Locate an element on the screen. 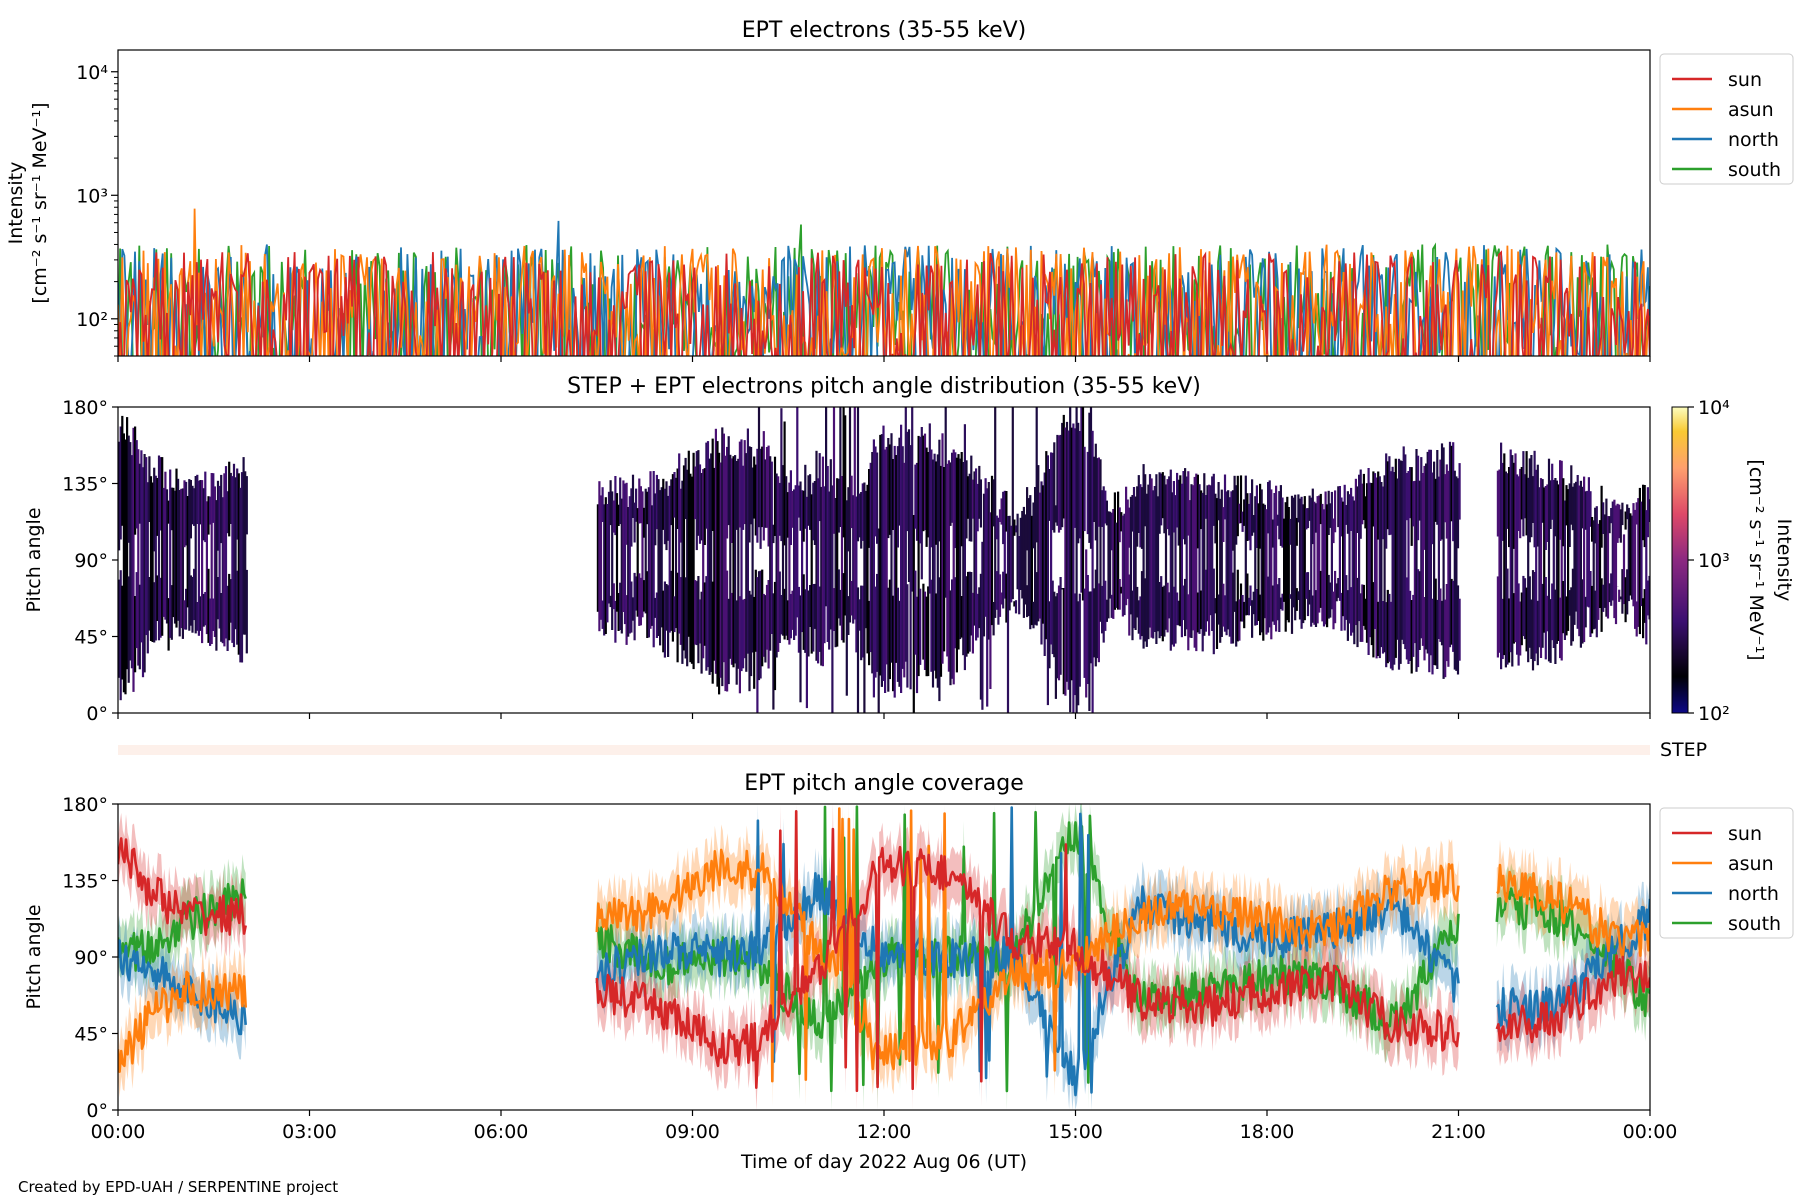 The width and height of the screenshot is (1800, 1200). x-tick-label: 15:00 is located at coordinates (1075, 1132).